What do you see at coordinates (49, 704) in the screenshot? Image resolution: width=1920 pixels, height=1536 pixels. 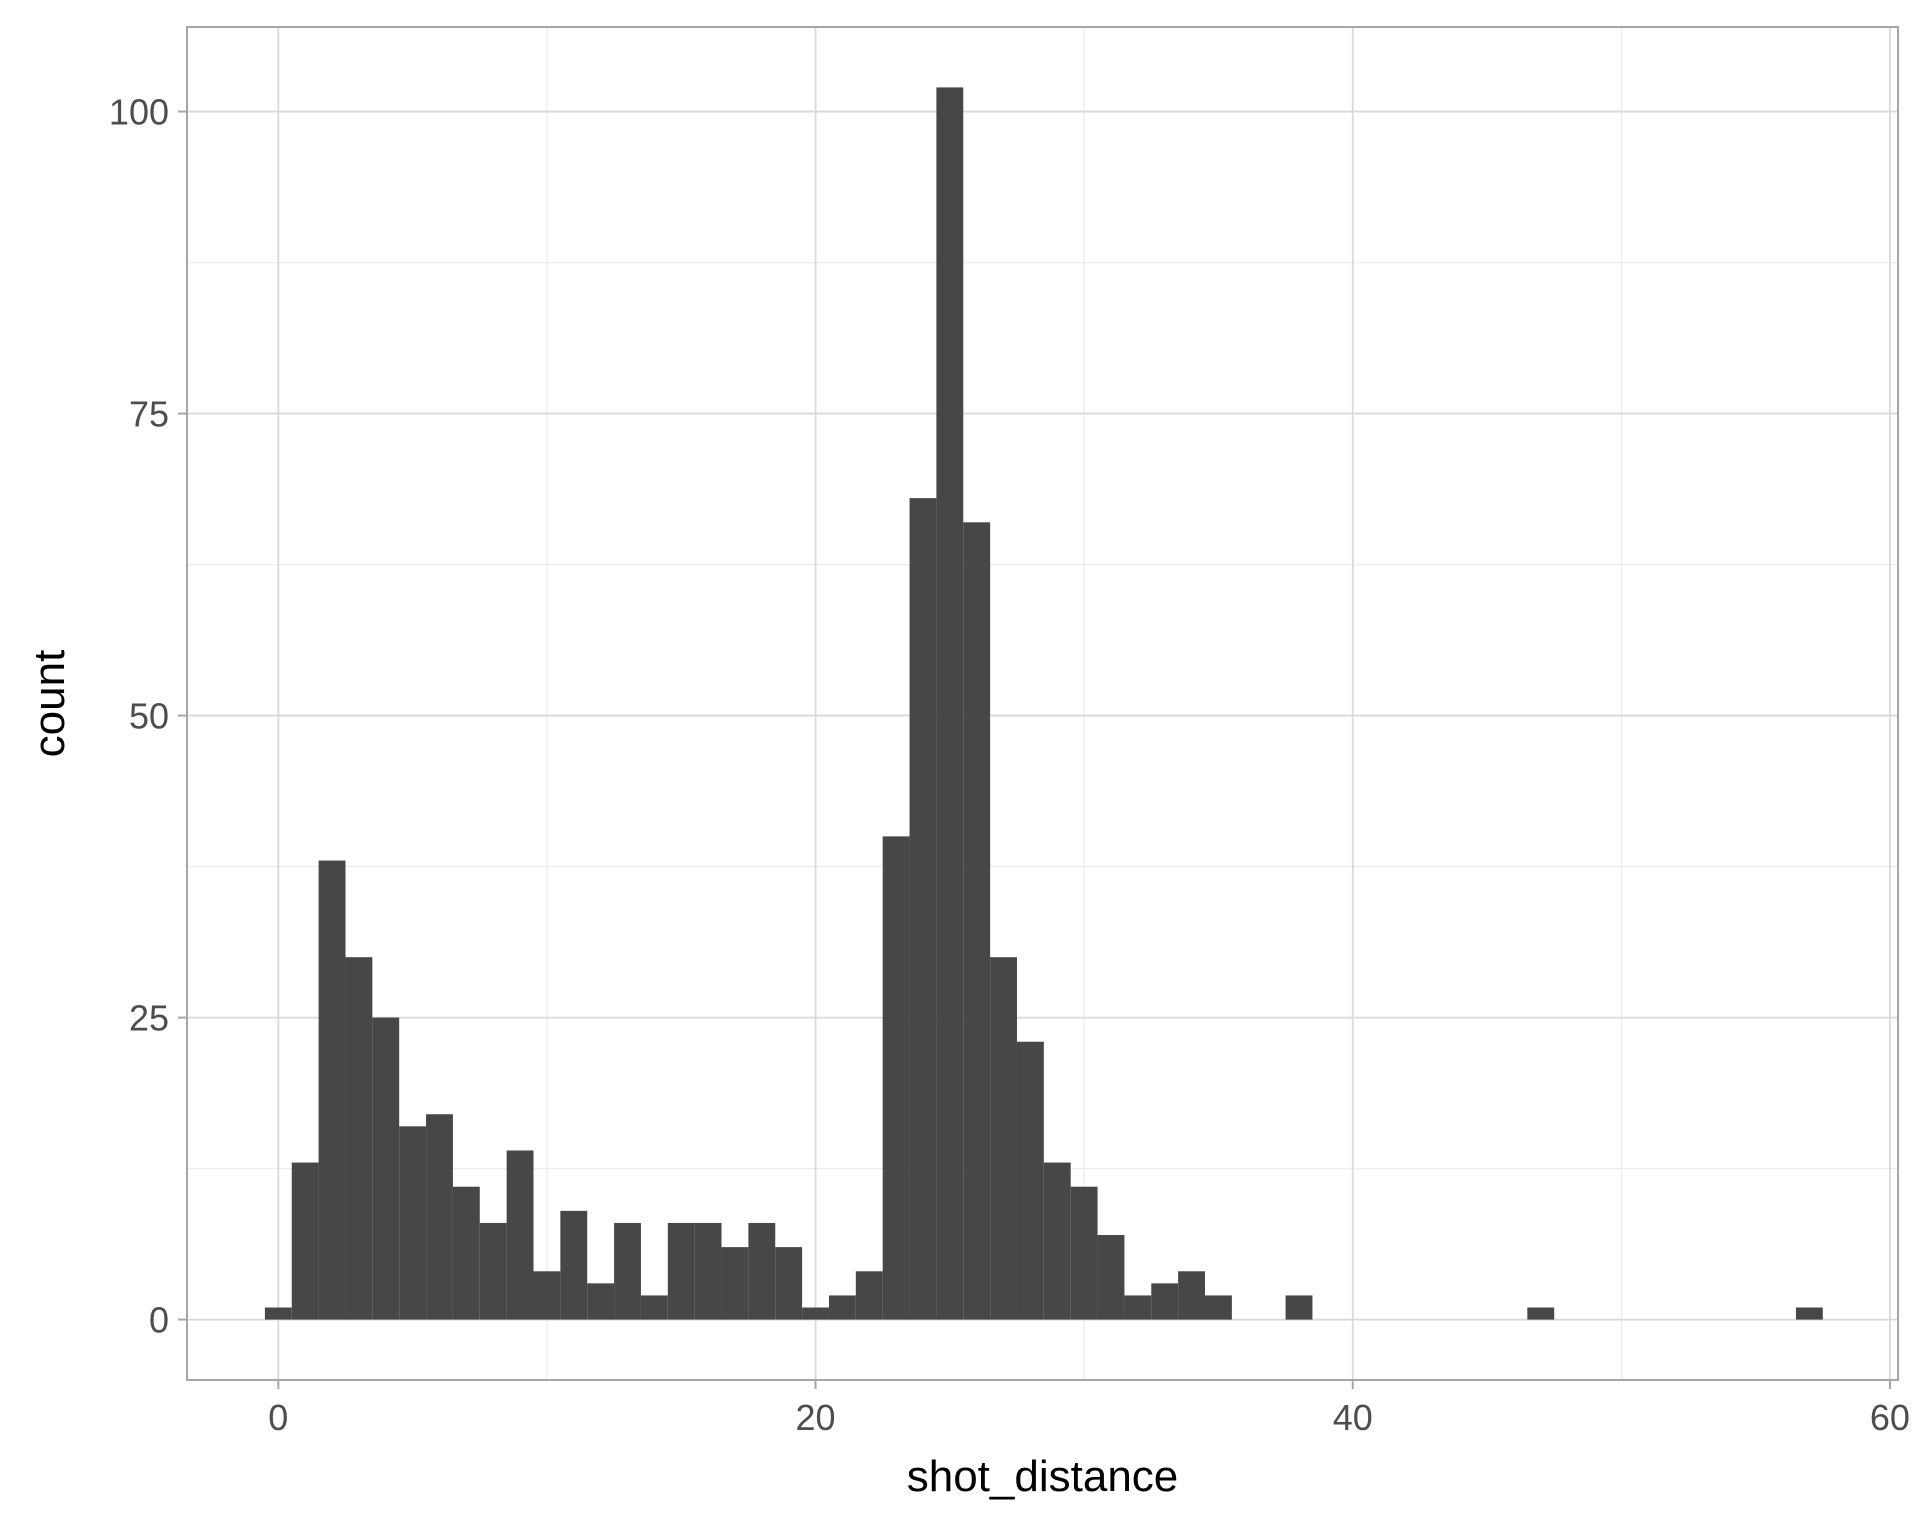 I see `y-axis-title: count` at bounding box center [49, 704].